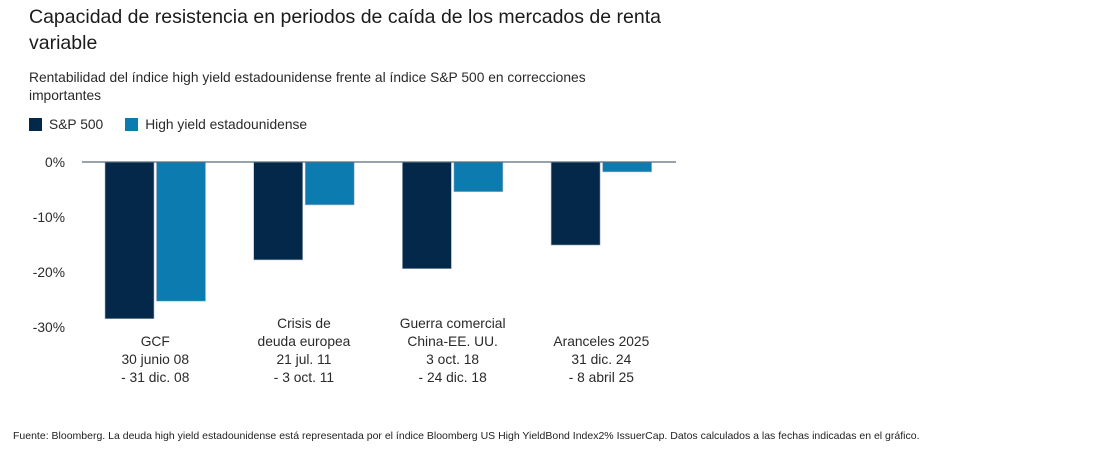  I want to click on y-tick-label: -30%, so click(49, 327).